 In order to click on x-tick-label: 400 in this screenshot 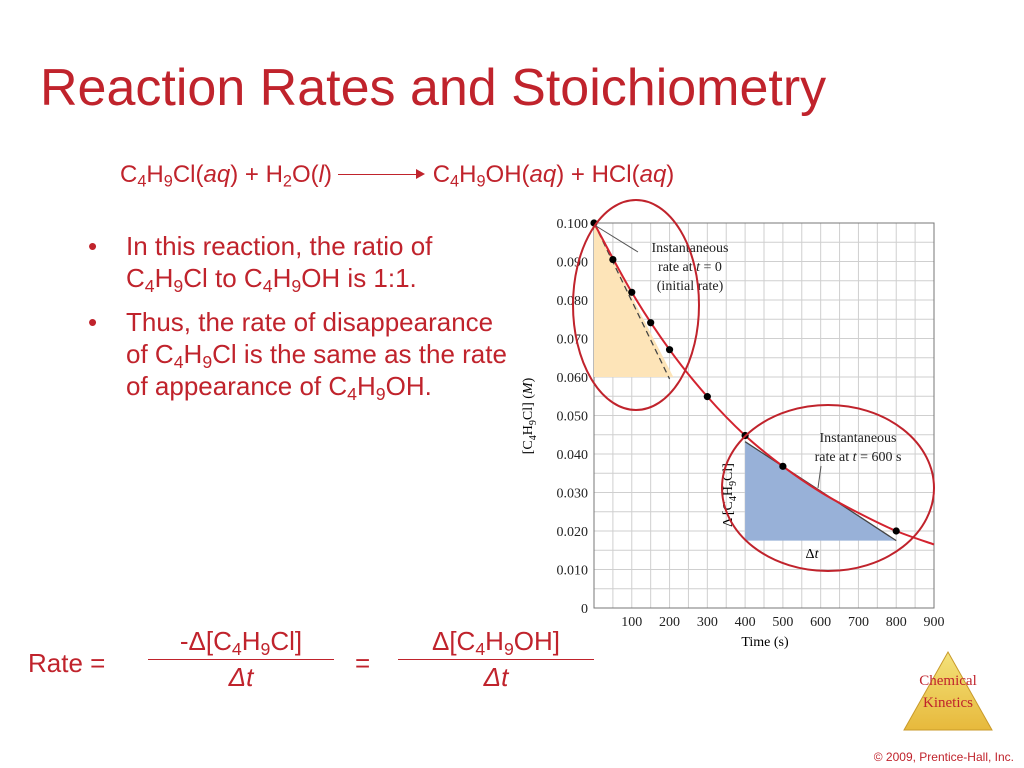, I will do `click(745, 622)`.